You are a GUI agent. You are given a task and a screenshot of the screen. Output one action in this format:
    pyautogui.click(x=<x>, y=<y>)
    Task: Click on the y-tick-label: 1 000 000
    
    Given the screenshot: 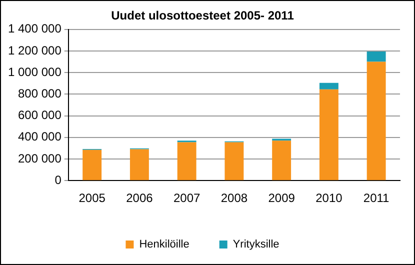 What is the action you would take?
    pyautogui.click(x=35, y=71)
    